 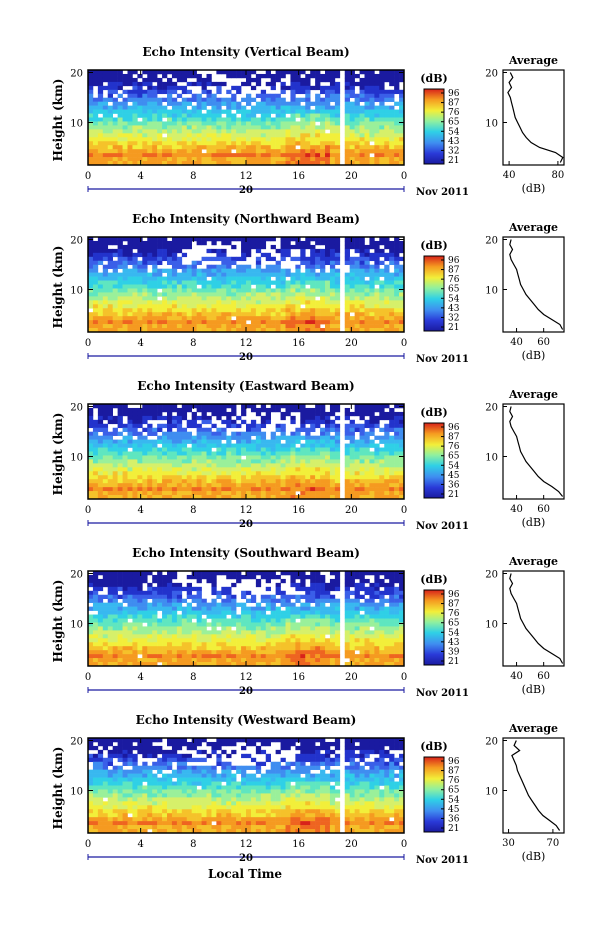 What do you see at coordinates (298, 343) in the screenshot?
I see `x-tick-label: 16` at bounding box center [298, 343].